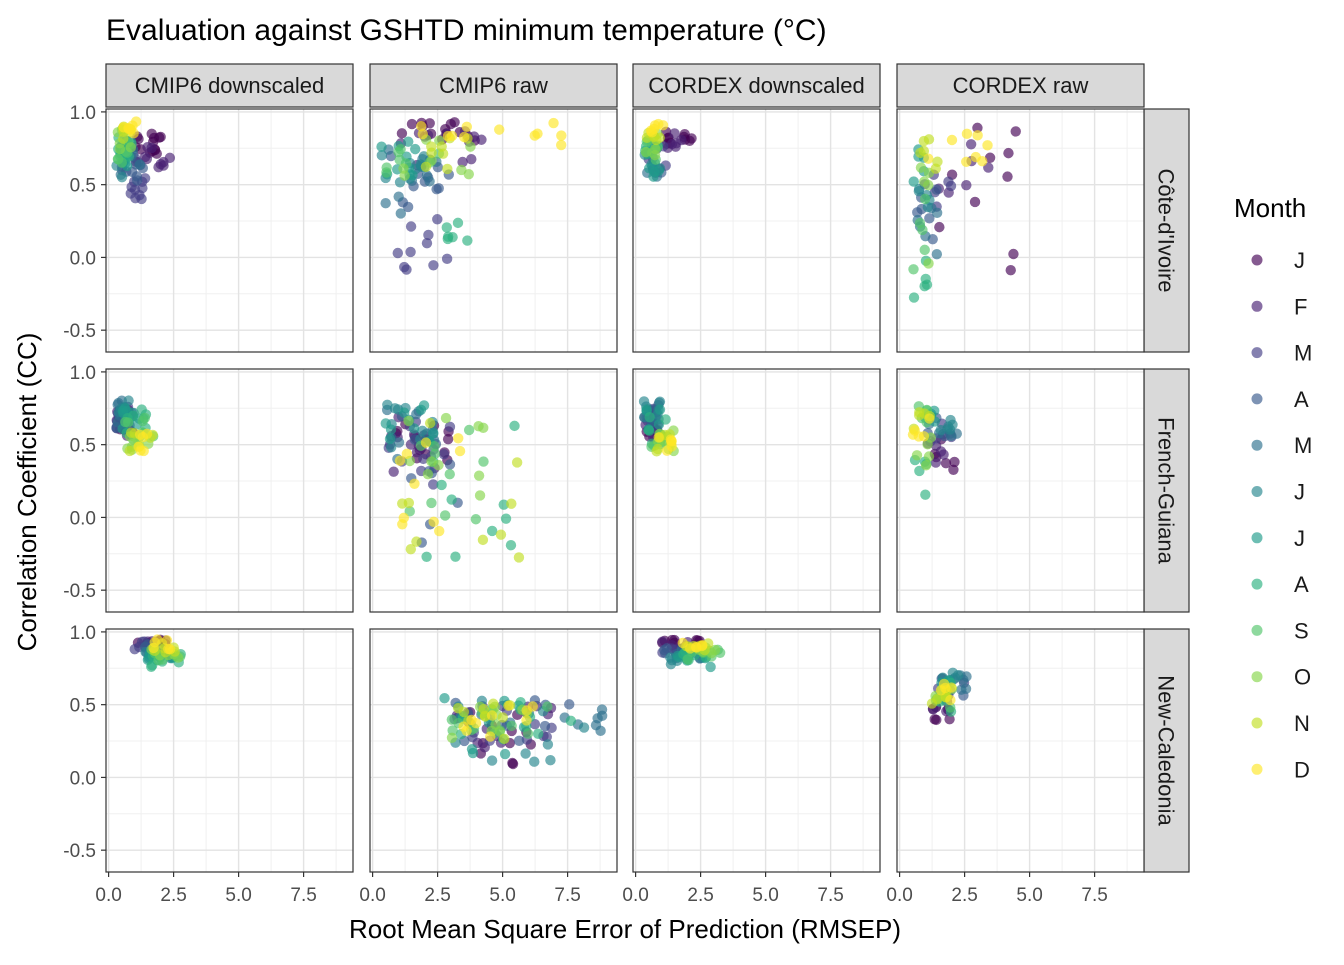  I want to click on facet-strip-label: CMIP6 raw, so click(493, 85).